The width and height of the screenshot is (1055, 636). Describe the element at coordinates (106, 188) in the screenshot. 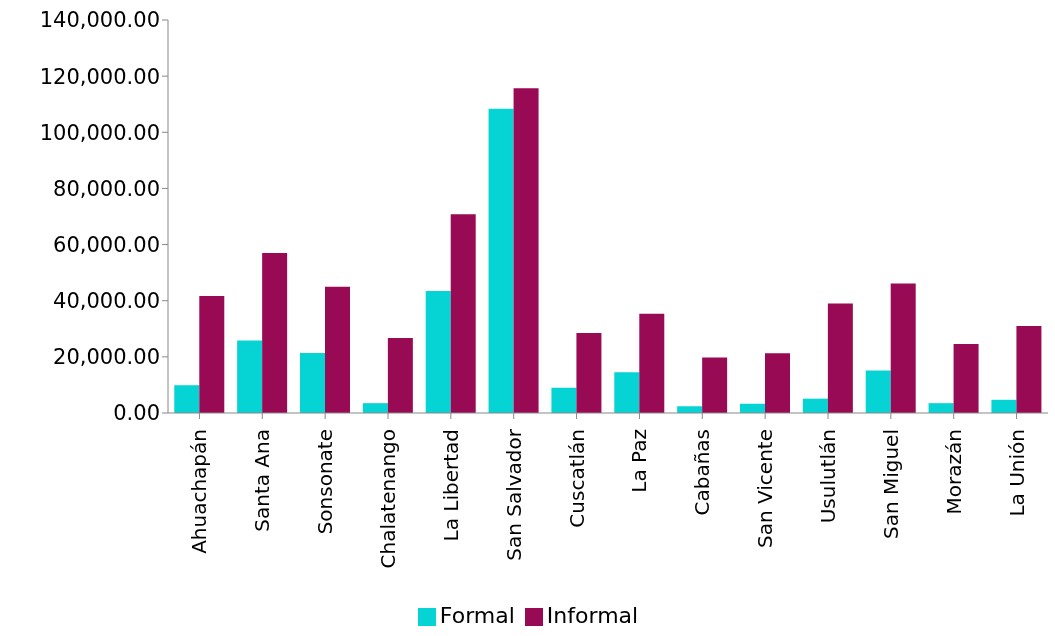

I see `y-tick-label: 80,000.00` at that location.